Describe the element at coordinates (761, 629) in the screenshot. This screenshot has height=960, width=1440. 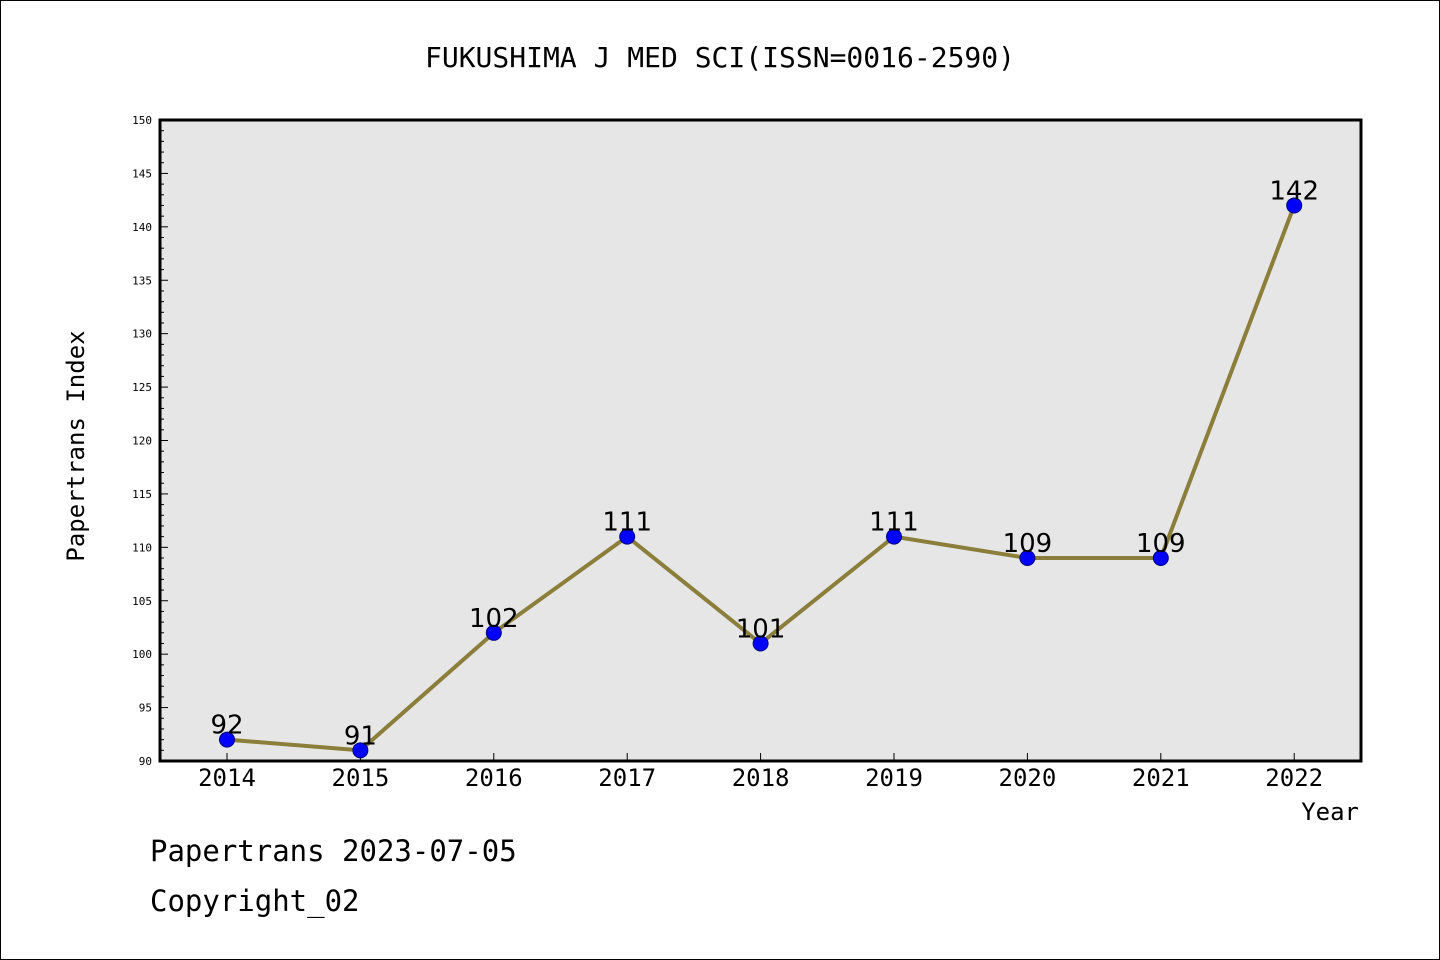
I see `data-label: 101` at that location.